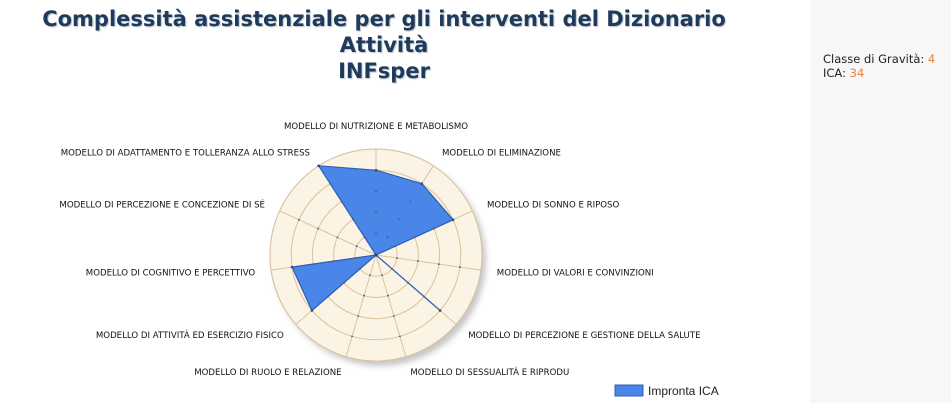 This screenshot has height=403, width=951. What do you see at coordinates (874, 59) in the screenshot?
I see `gravity-class-label: Classe di Gravità:` at bounding box center [874, 59].